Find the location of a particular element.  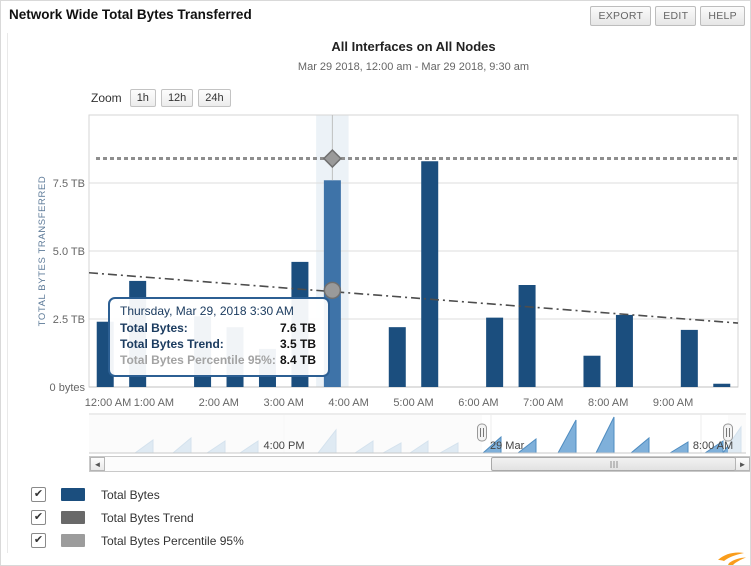

tooltip-row: Total Bytes Percentile 95%: 8.4 TB is located at coordinates (218, 360).